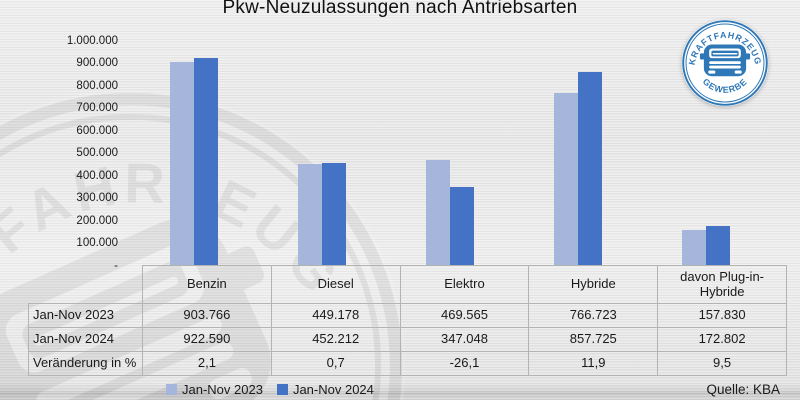 The image size is (800, 400). Describe the element at coordinates (97, 153) in the screenshot. I see `y-axis-label: 500.000` at that location.